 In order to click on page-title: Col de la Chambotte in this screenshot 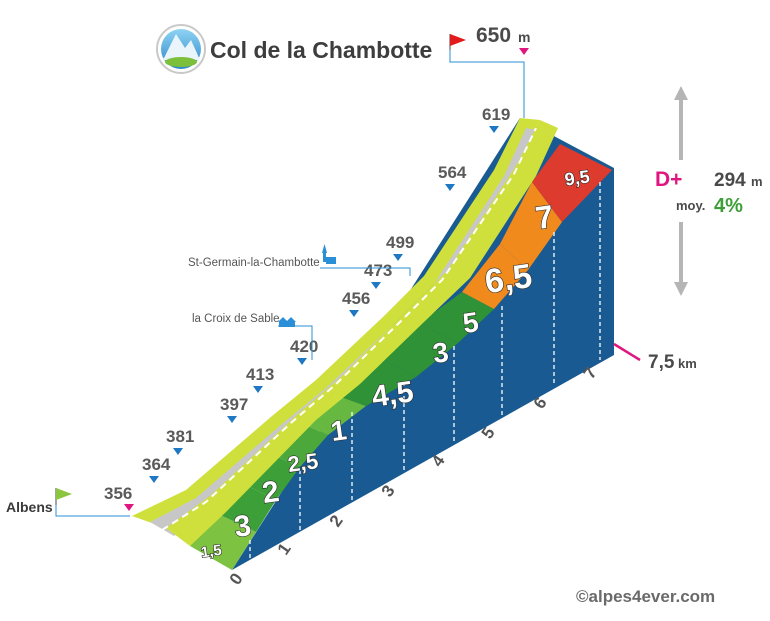, I will do `click(321, 50)`.